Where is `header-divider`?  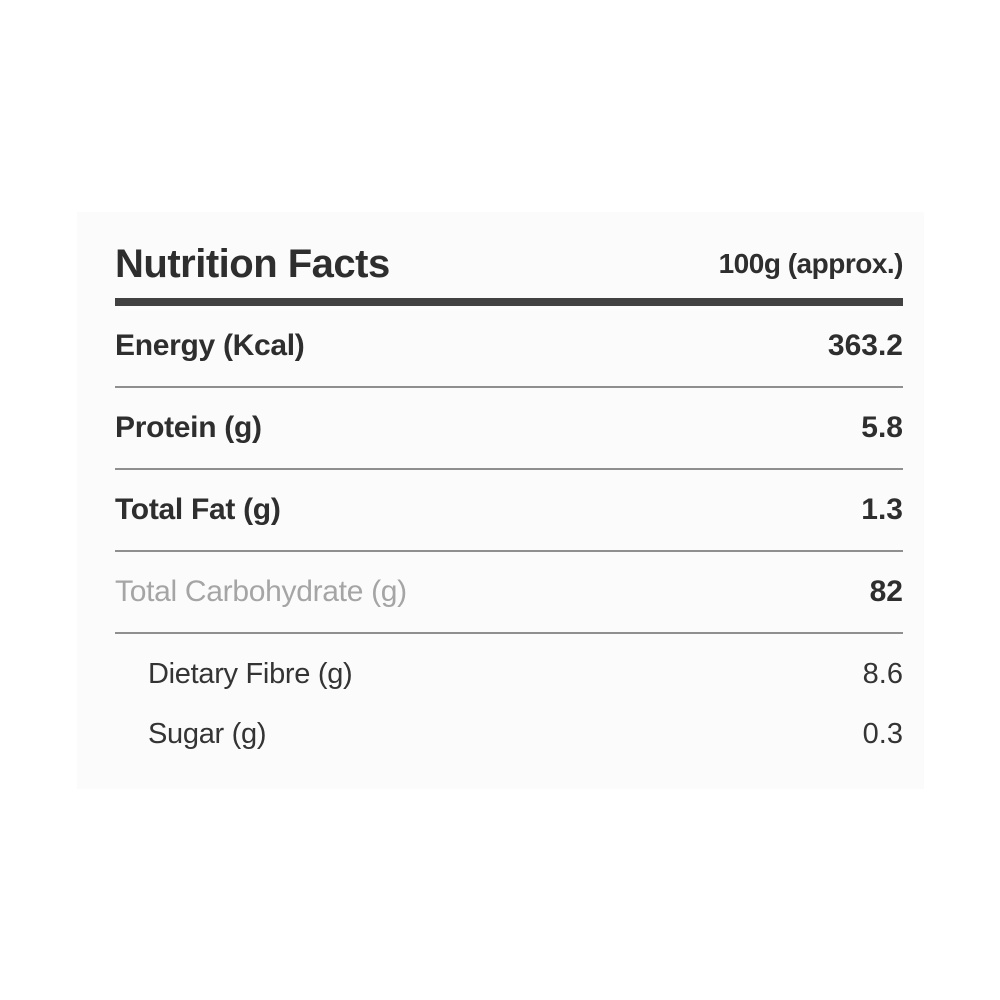 header-divider is located at coordinates (509, 302).